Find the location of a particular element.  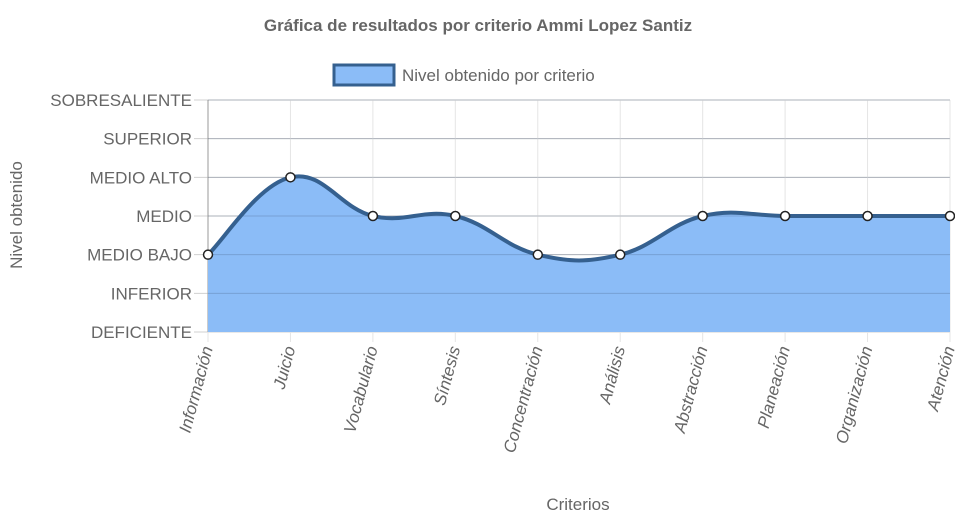

x-tick-label: Información is located at coordinates (196, 389).